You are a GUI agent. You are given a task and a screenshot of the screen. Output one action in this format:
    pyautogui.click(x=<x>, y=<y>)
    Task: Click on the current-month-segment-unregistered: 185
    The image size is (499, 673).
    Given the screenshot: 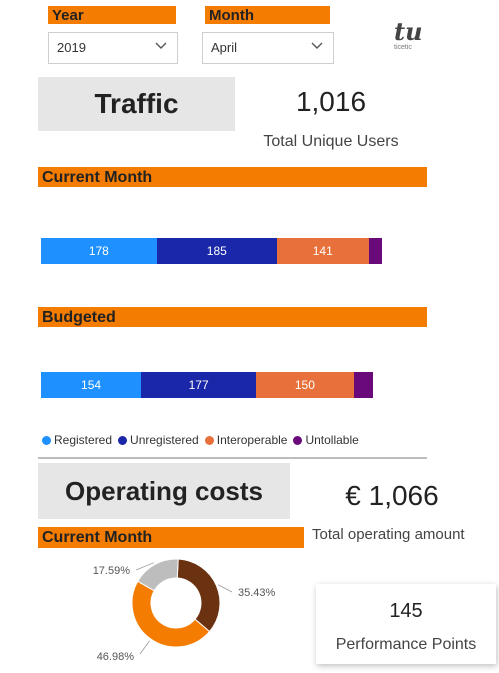 What is the action you would take?
    pyautogui.click(x=216, y=251)
    